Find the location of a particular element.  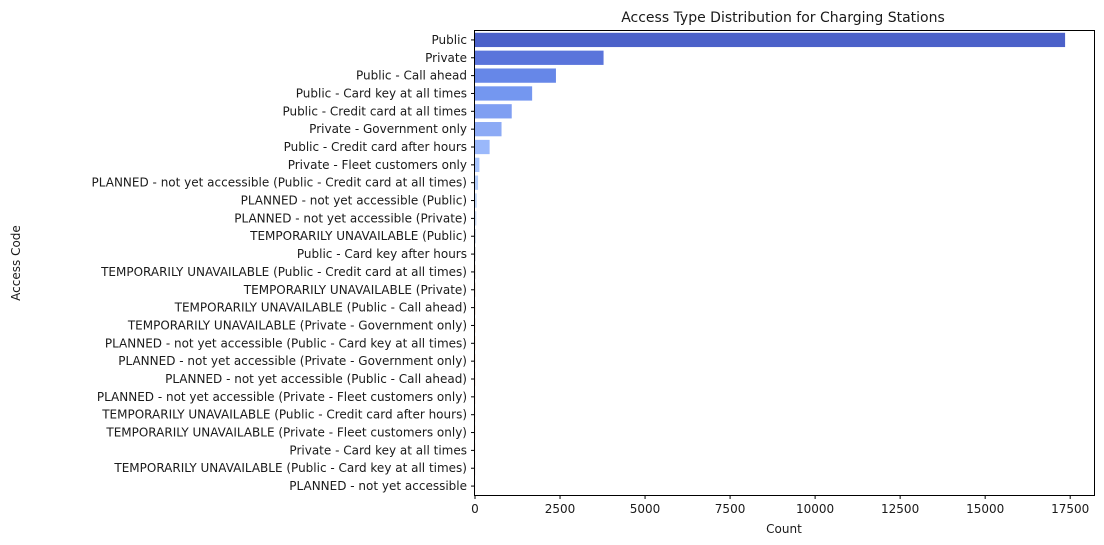

x-tick-label: 12500 is located at coordinates (900, 509).